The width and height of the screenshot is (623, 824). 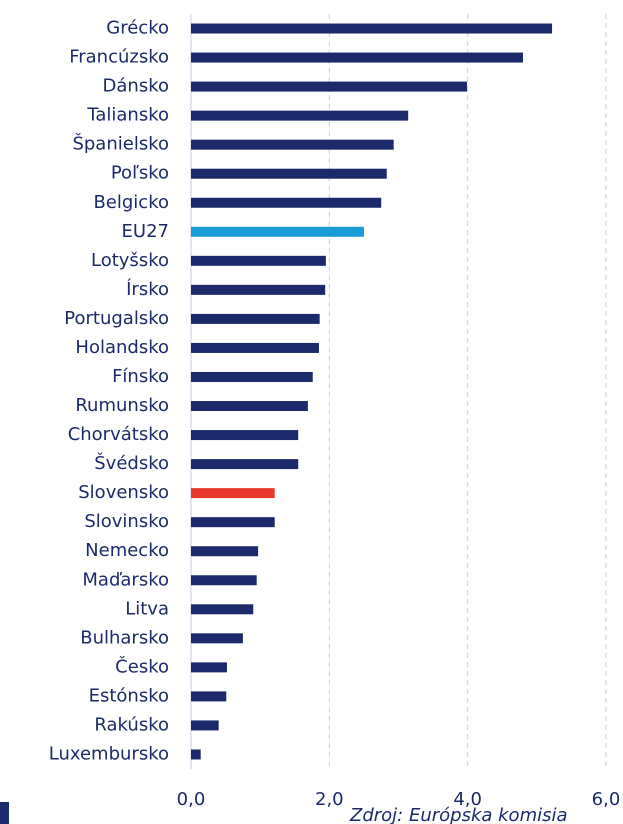 What do you see at coordinates (109, 753) in the screenshot?
I see `y-tick-label: Luxembursko` at bounding box center [109, 753].